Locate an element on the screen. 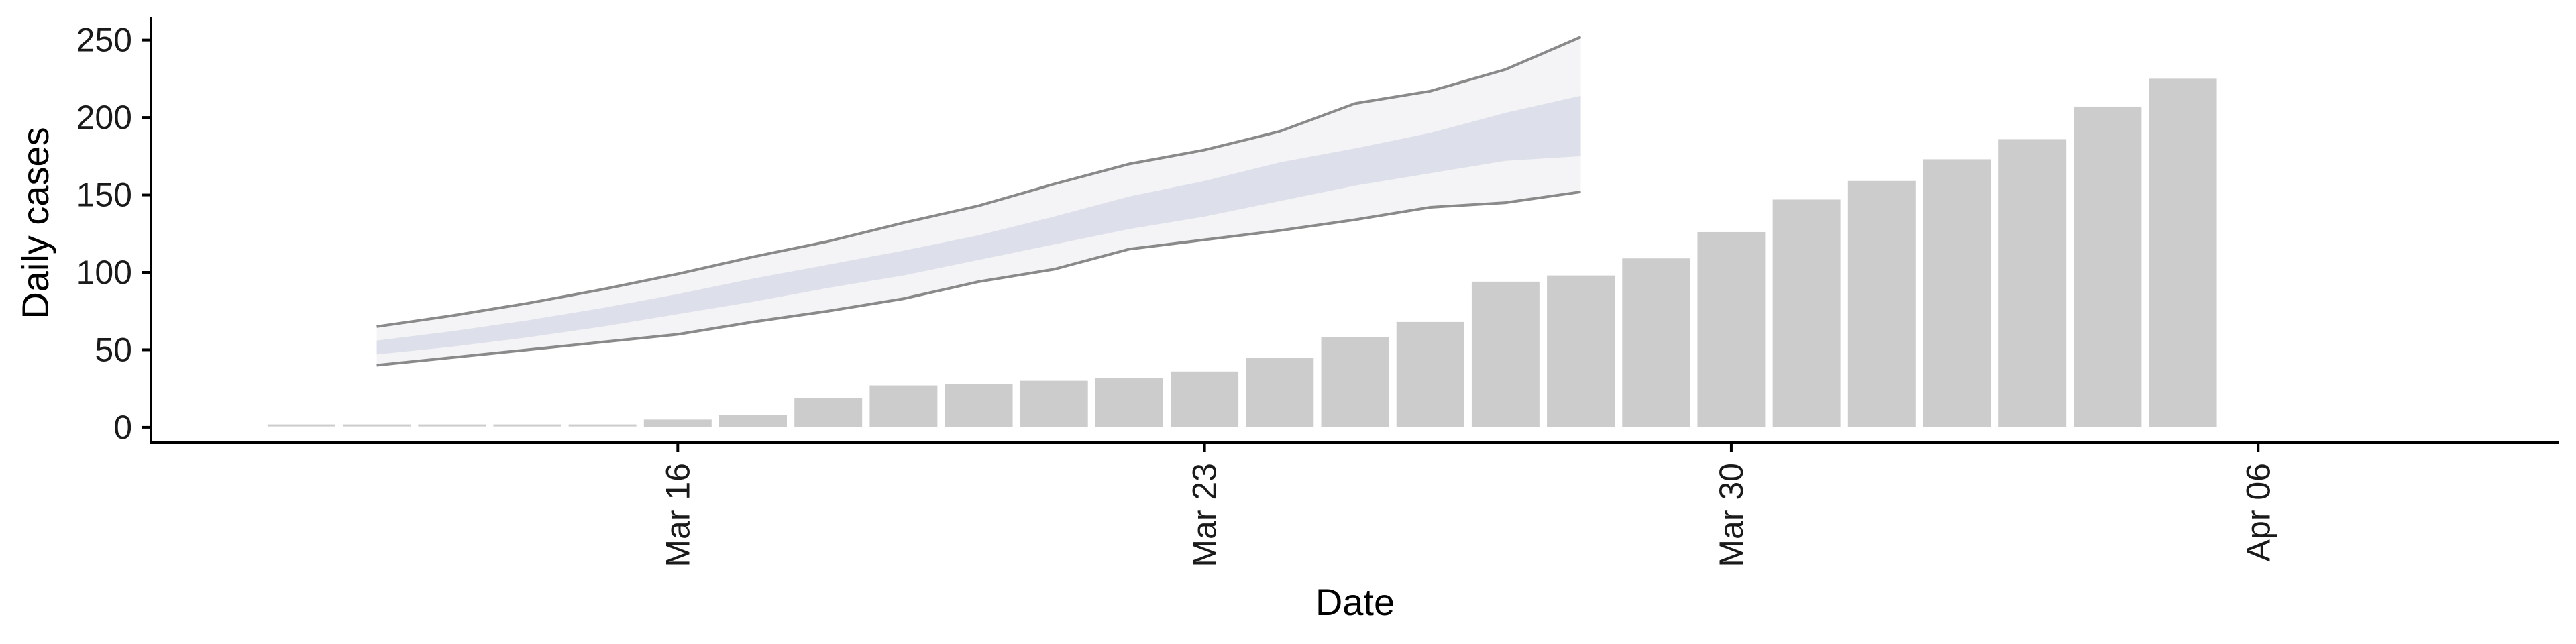 This screenshot has height=644, width=2576. y-tick-label: 50 is located at coordinates (113, 349).